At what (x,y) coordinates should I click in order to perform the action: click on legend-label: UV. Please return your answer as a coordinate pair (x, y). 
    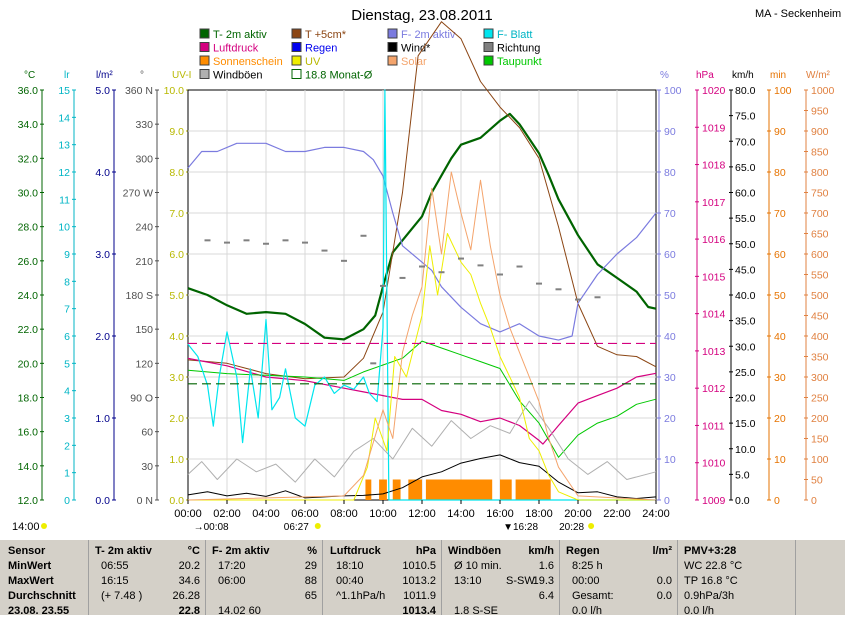
    Looking at the image, I should click on (313, 62).